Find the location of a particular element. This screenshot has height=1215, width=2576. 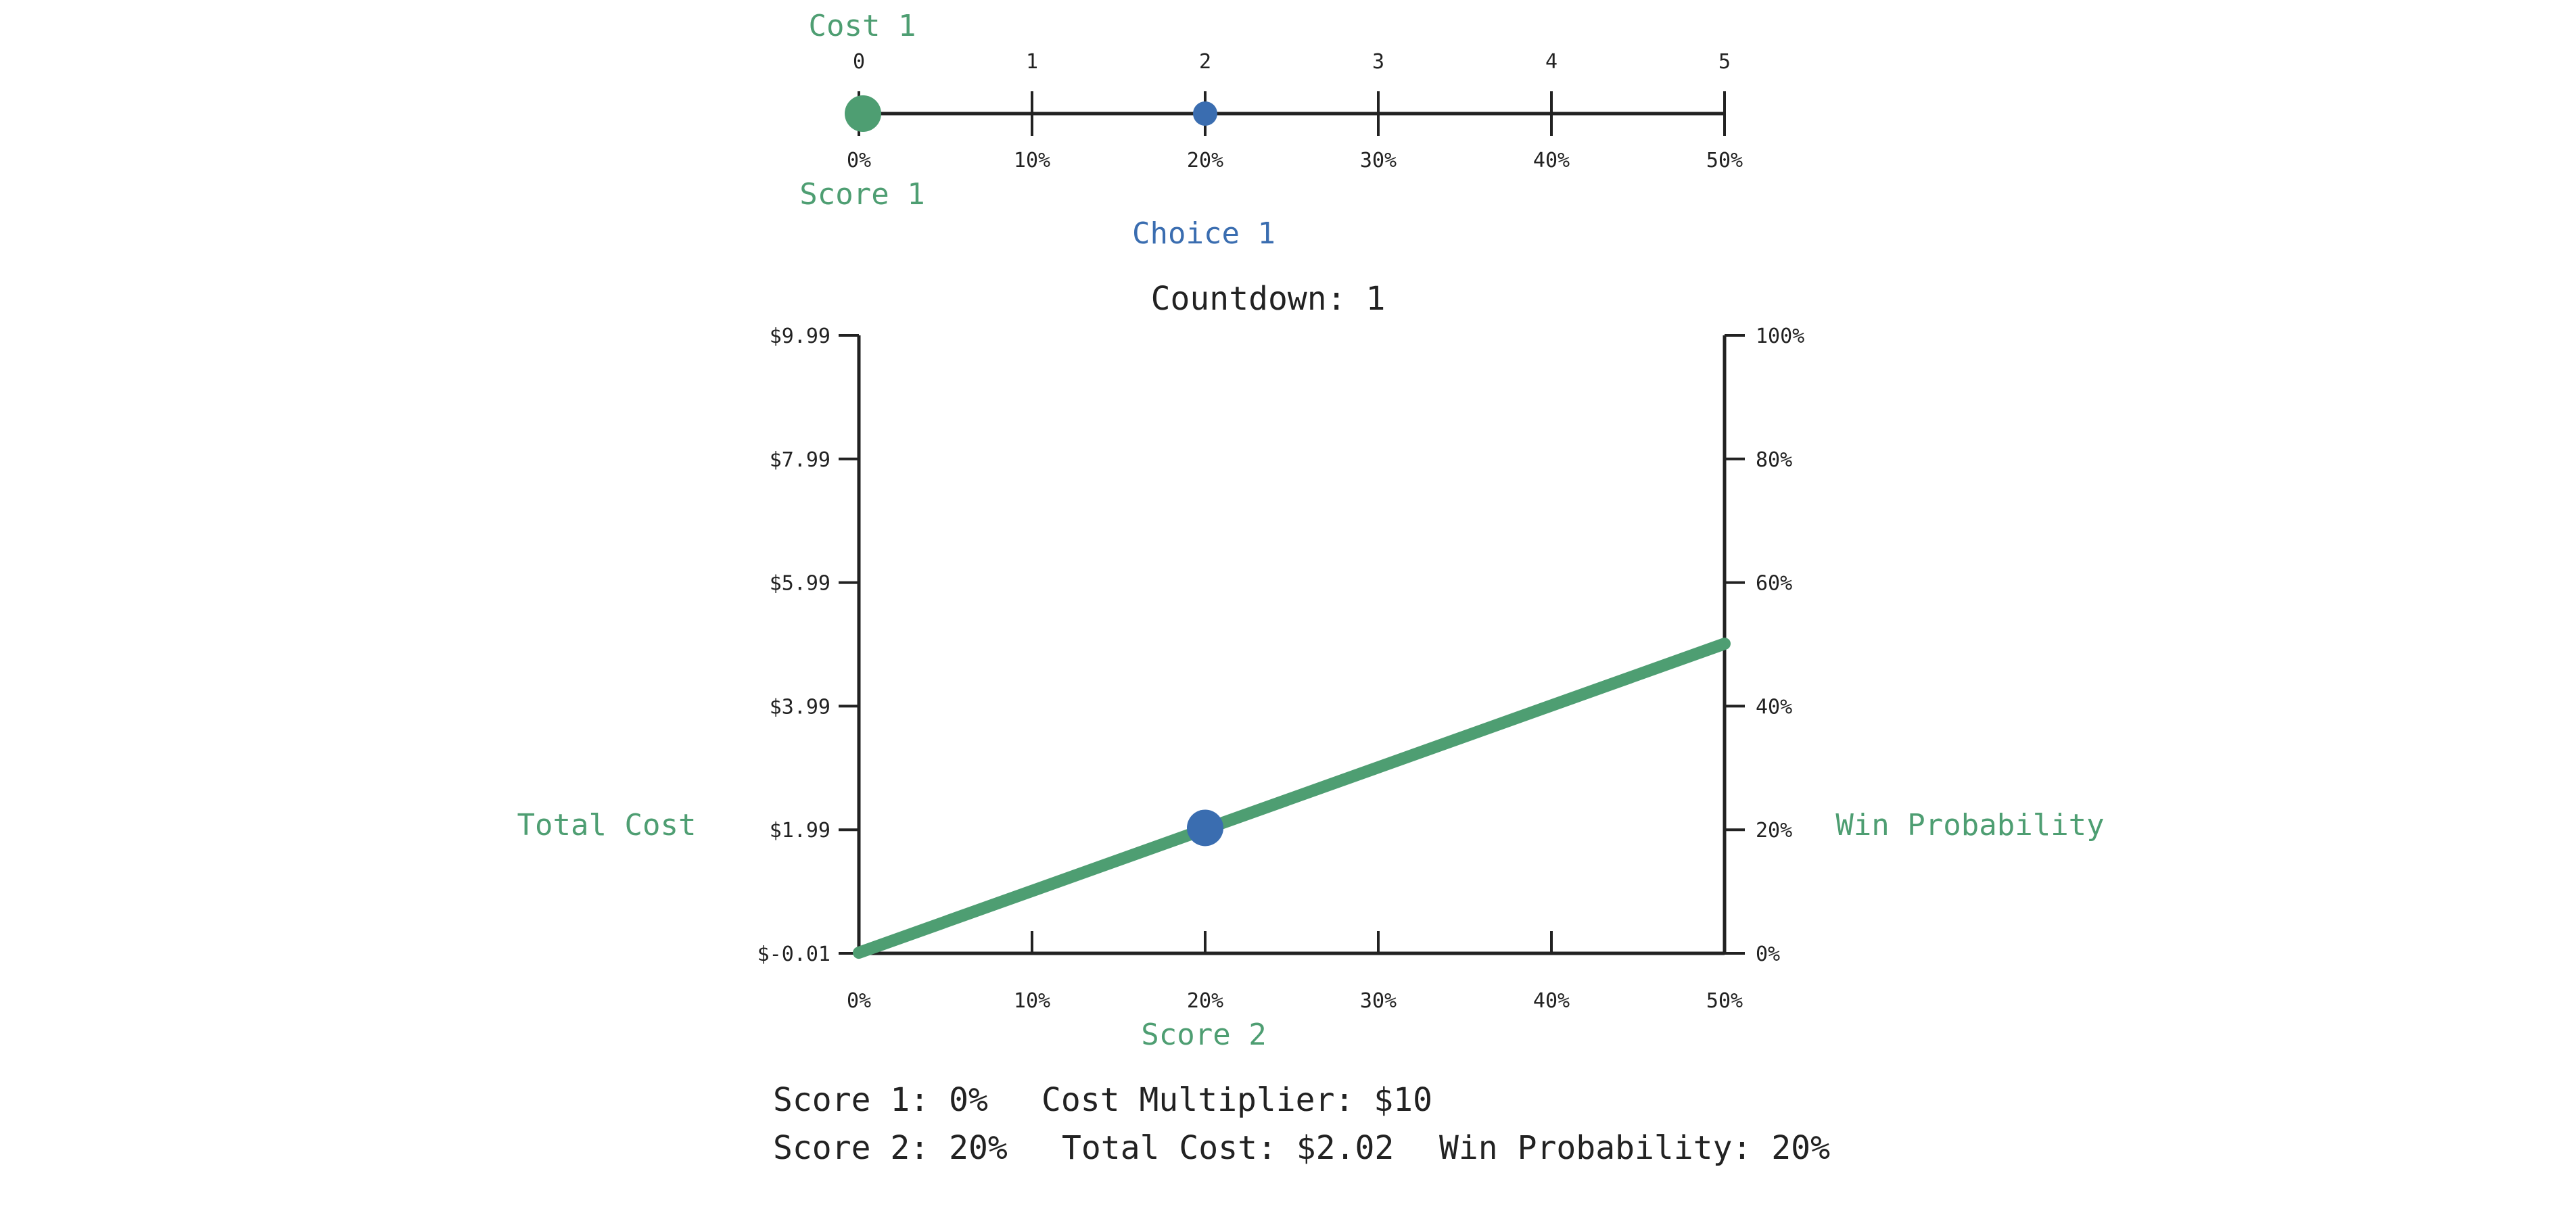

score-tick-label: 40% is located at coordinates (1551, 160).